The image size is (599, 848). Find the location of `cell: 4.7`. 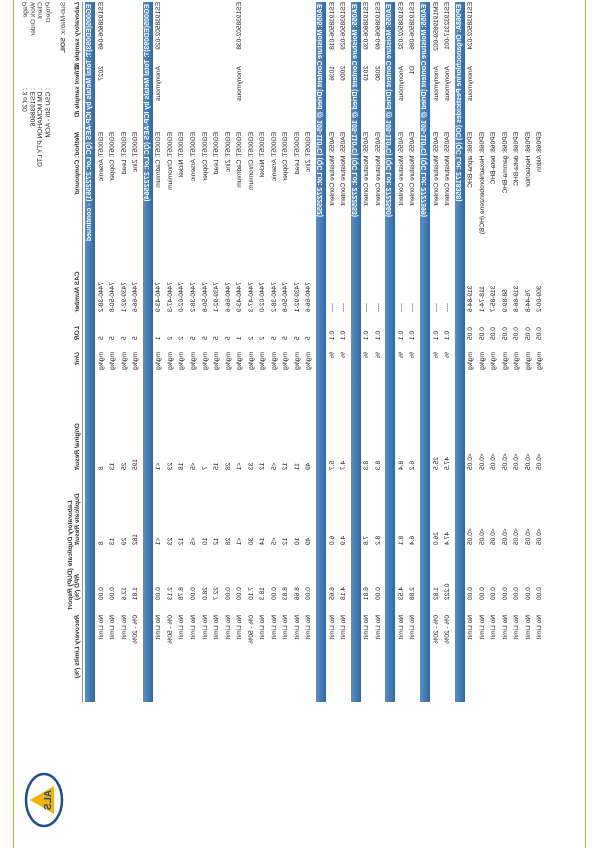

cell: 4.7 is located at coordinates (344, 465).